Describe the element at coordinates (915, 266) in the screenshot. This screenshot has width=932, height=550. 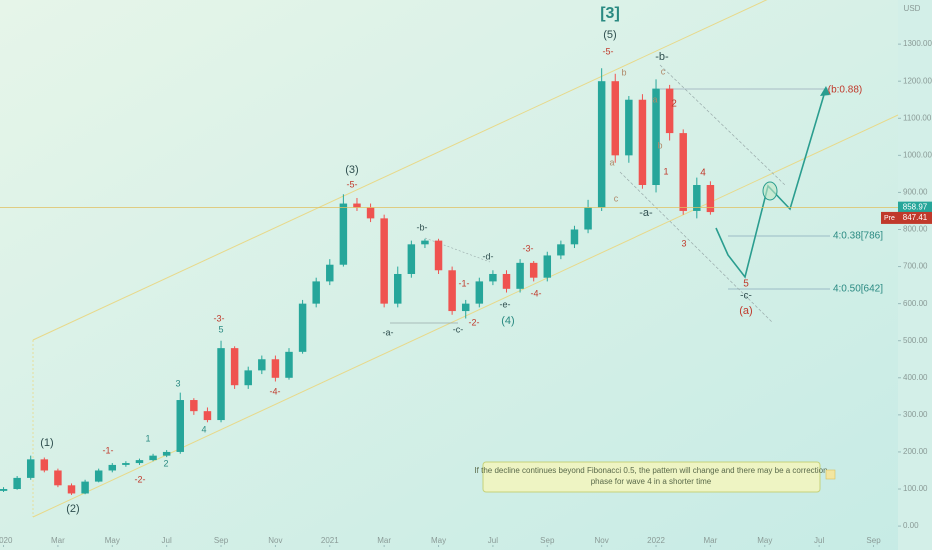
I see `y-tick-label: 700.00` at that location.